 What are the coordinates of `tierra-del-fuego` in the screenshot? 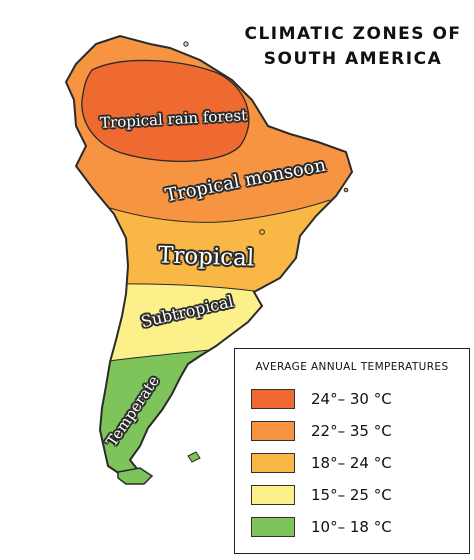 It's located at (135, 476).